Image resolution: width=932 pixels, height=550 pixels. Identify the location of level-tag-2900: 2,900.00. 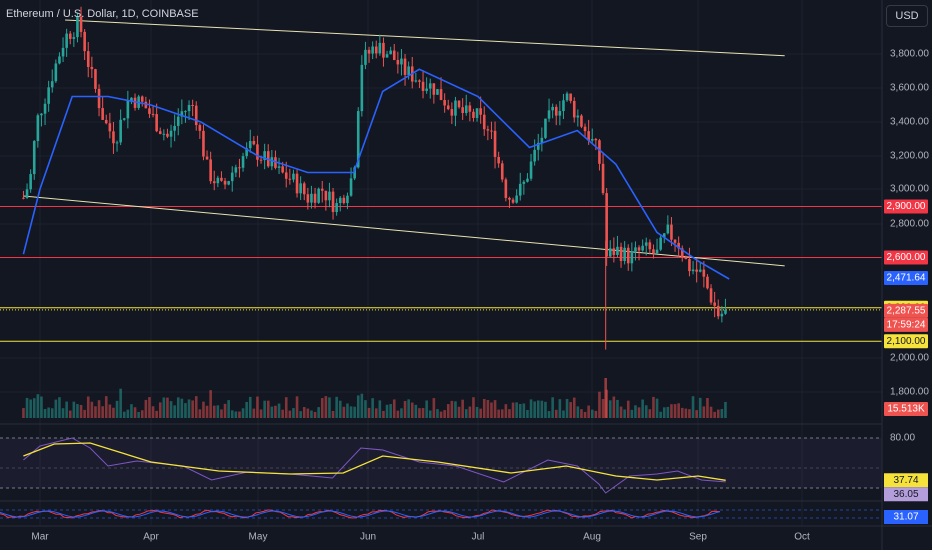
(906, 206).